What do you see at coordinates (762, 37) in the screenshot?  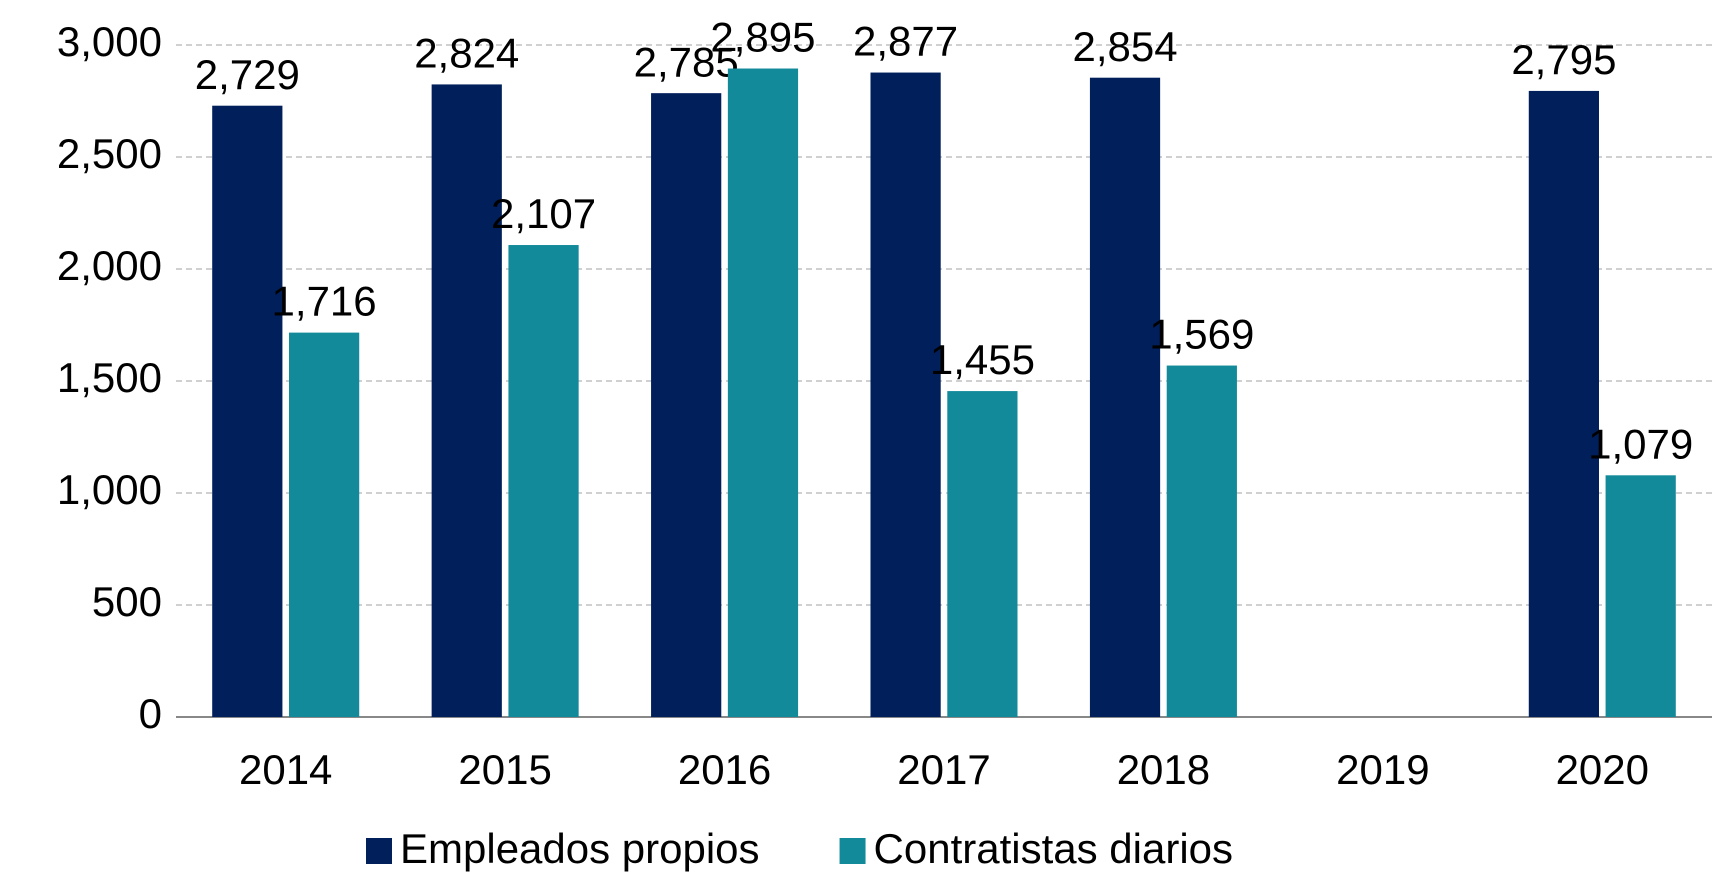 I see `value-label: 2,895` at bounding box center [762, 37].